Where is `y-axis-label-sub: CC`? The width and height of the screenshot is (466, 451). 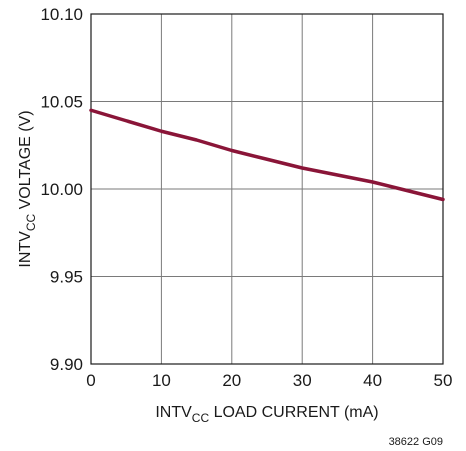 y-axis-label-sub: CC is located at coordinates (31, 222).